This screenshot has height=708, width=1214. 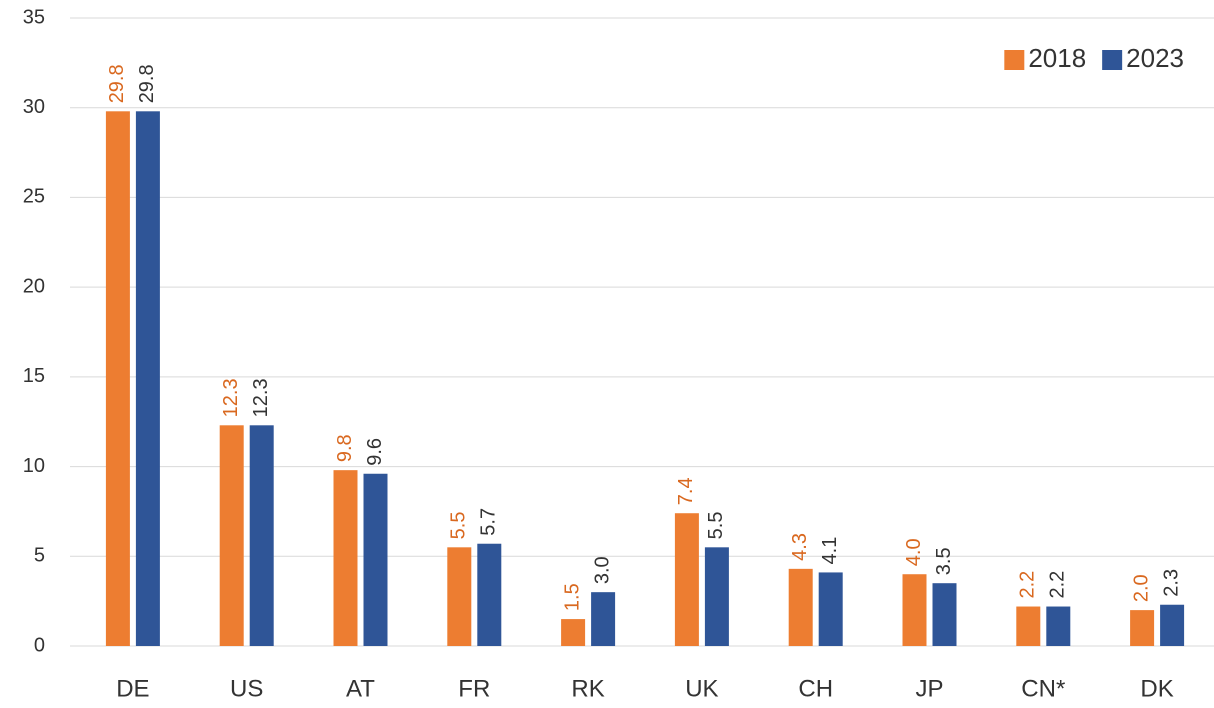 What do you see at coordinates (1171, 583) in the screenshot?
I see `value-label: 2.3` at bounding box center [1171, 583].